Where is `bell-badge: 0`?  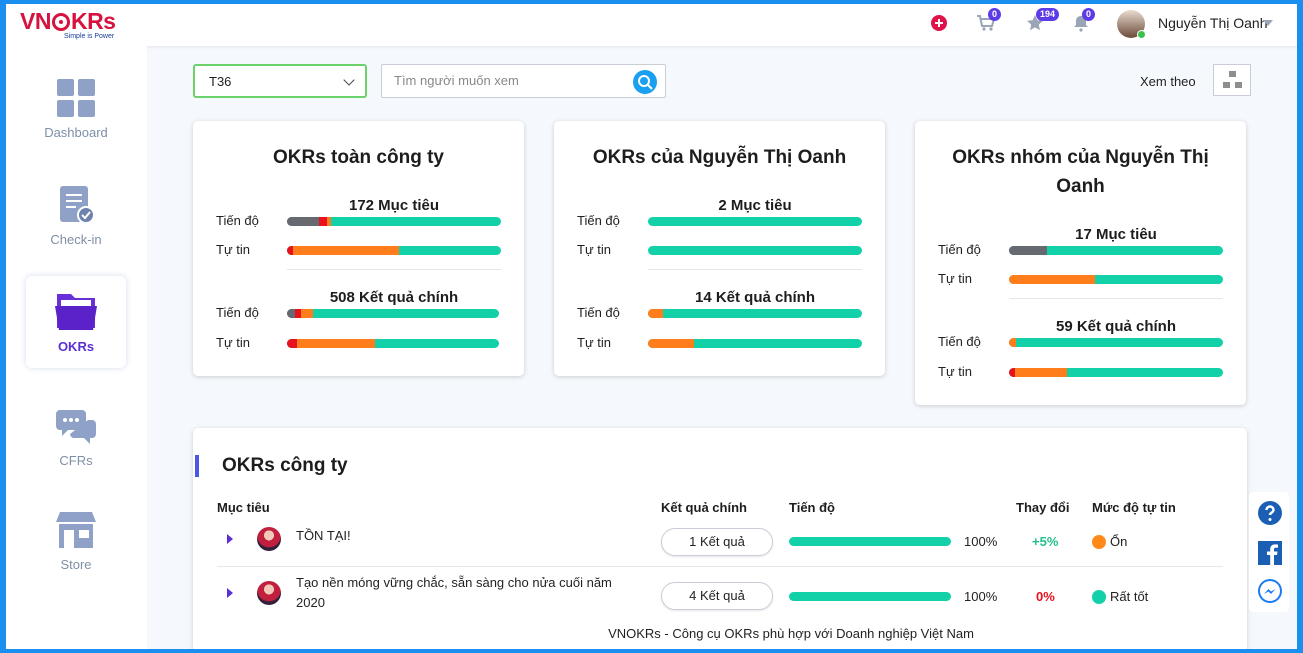 bell-badge: 0 is located at coordinates (1089, 14).